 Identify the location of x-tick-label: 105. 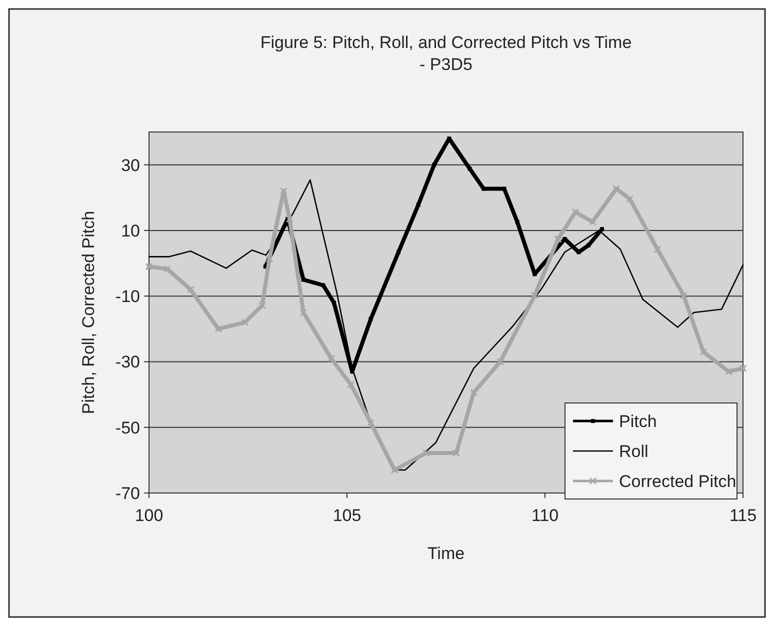
(347, 515).